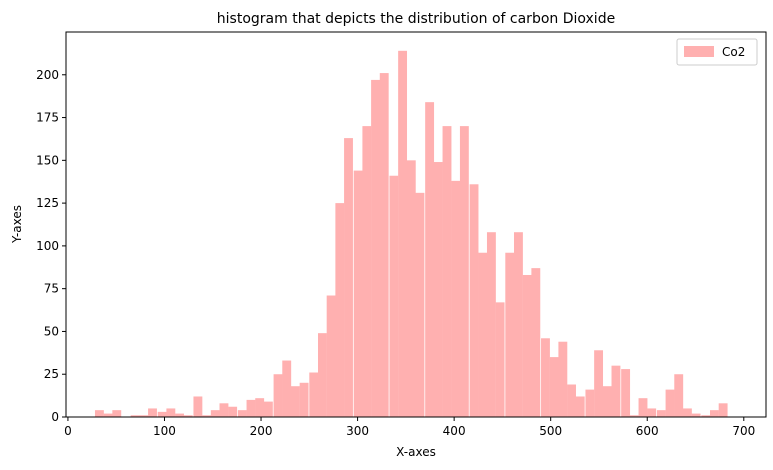  I want to click on y-axis-ticks: 0 25 50 75 100 125 150 175 200, so click(51, 246).